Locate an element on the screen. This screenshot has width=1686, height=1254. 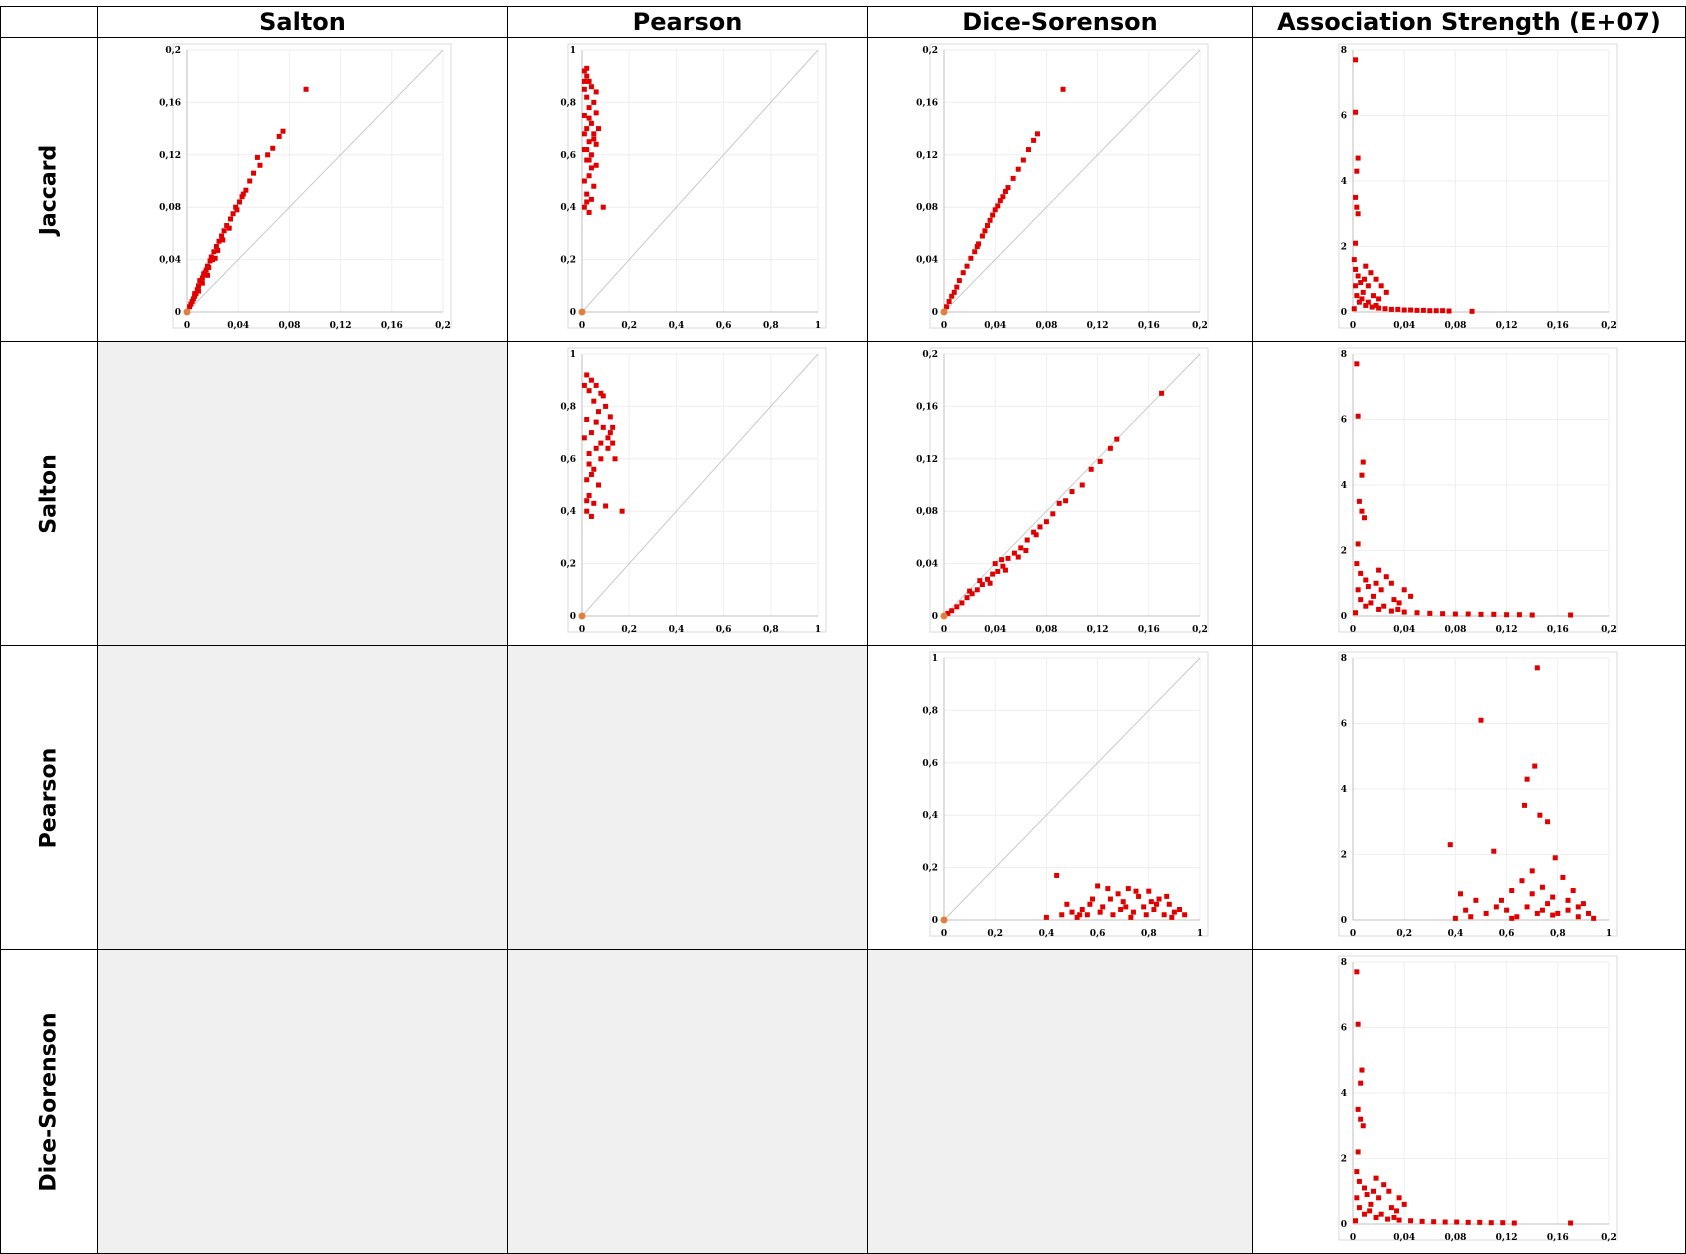
cell-dice-association: 0 0,04 0,08 0,12 0,16 0,2 0 2 4 6 8 is located at coordinates (1469, 1101).